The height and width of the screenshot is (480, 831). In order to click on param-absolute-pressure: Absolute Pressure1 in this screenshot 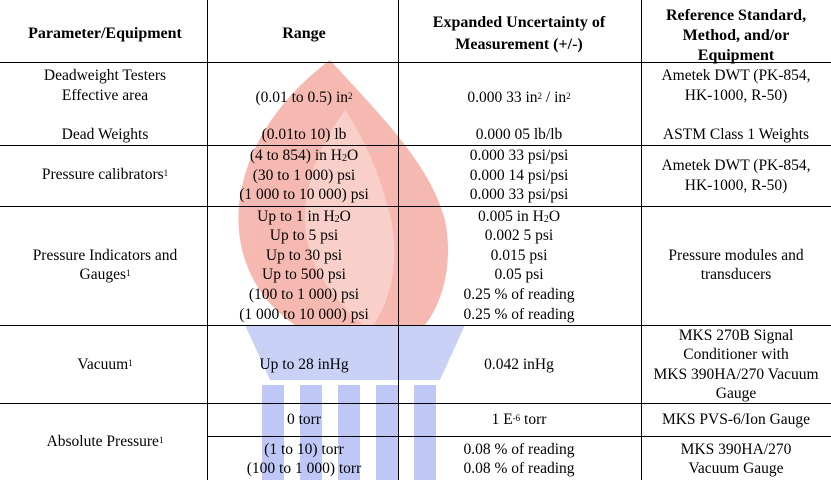, I will do `click(105, 441)`.